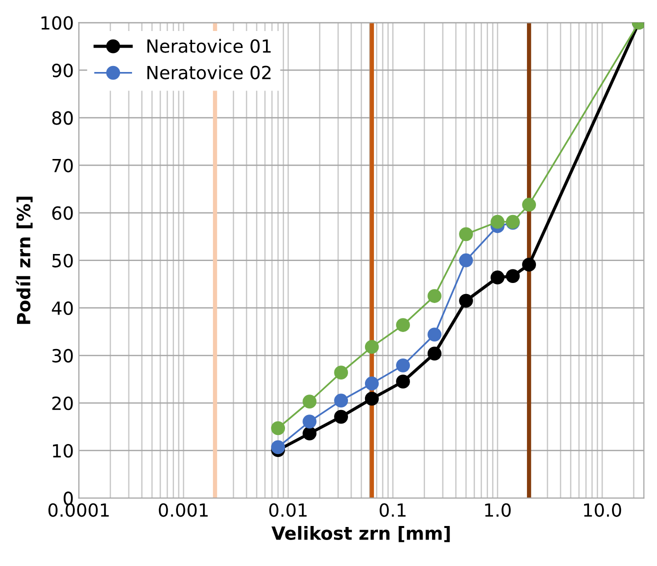 The width and height of the screenshot is (657, 566). Describe the element at coordinates (498, 510) in the screenshot. I see `x-tick-label: 1.0` at that location.